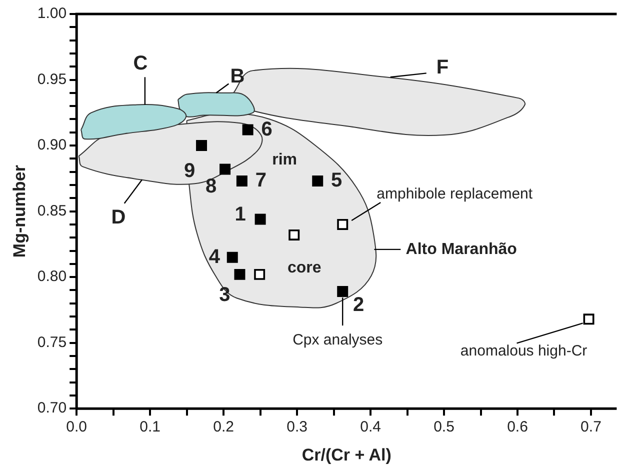 This screenshot has width=625, height=472. What do you see at coordinates (77, 427) in the screenshot?
I see `x-tick-label: 0.0` at bounding box center [77, 427].